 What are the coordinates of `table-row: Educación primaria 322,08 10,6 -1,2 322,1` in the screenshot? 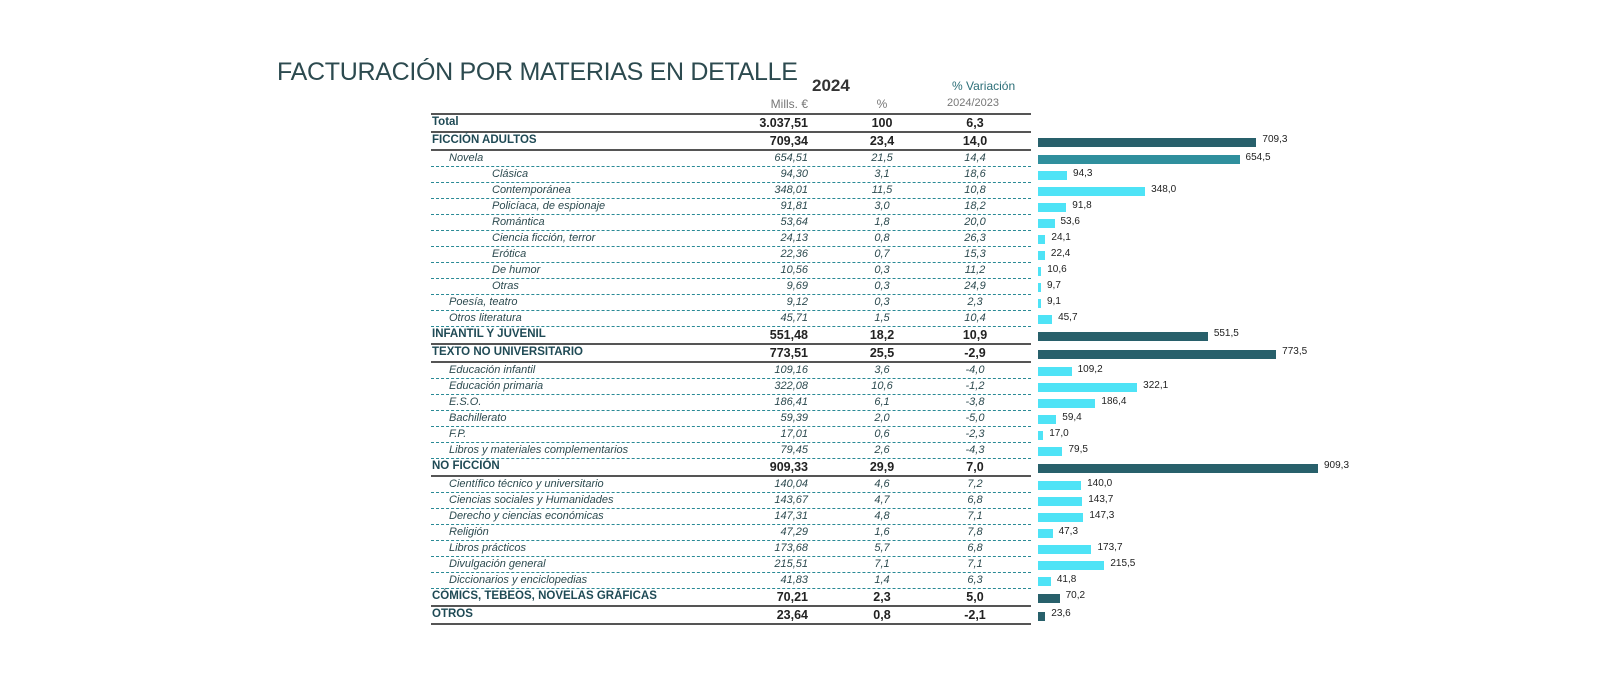 It's located at (799, 387).